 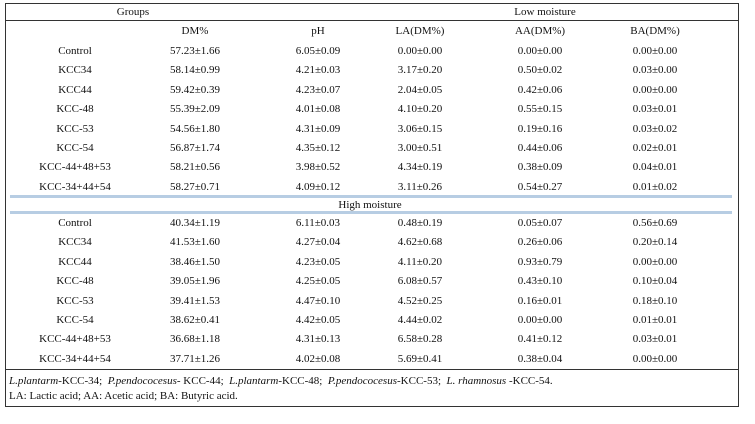 I want to click on column-header: BA(DM%), so click(x=655, y=31).